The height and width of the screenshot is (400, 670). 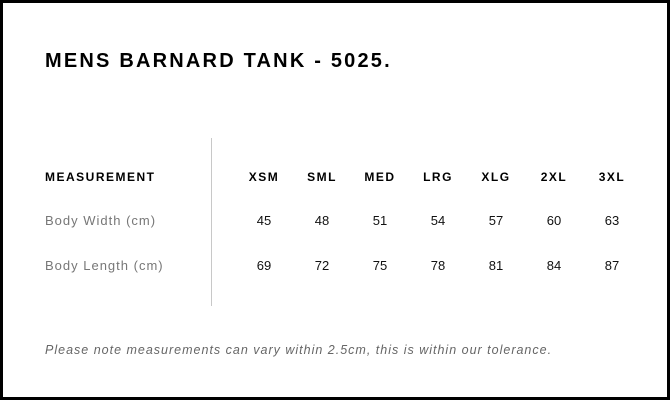 What do you see at coordinates (554, 177) in the screenshot?
I see `size-header: 2XL` at bounding box center [554, 177].